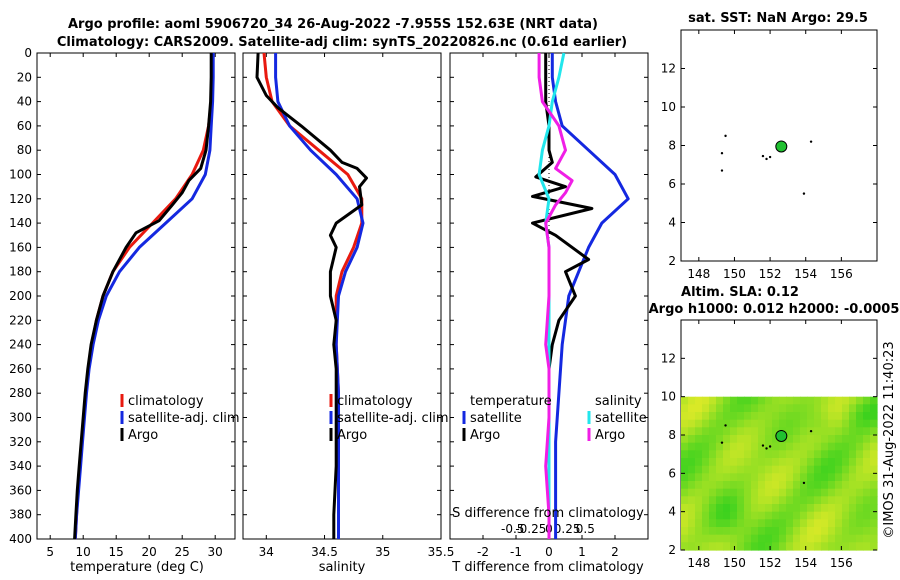  I want to click on x-tick-label: 148, so click(698, 274).